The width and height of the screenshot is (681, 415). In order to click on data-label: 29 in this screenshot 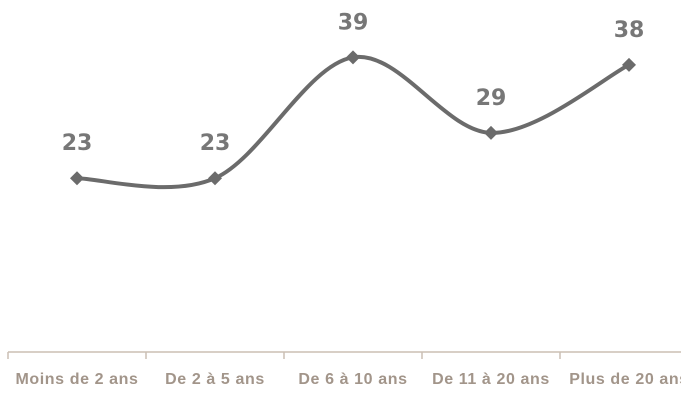, I will do `click(491, 98)`.